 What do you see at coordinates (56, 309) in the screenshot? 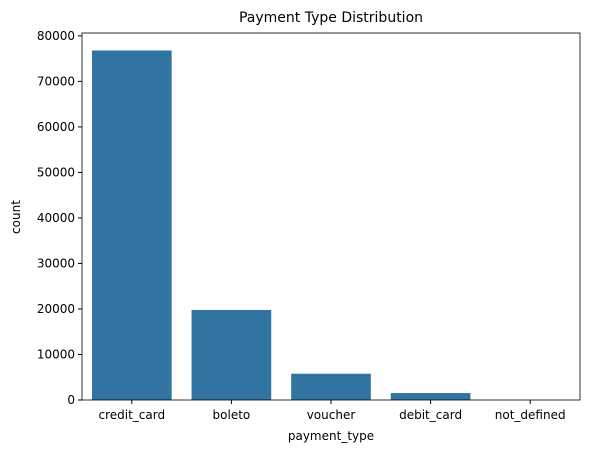
I see `y-tick-label: 20000` at bounding box center [56, 309].